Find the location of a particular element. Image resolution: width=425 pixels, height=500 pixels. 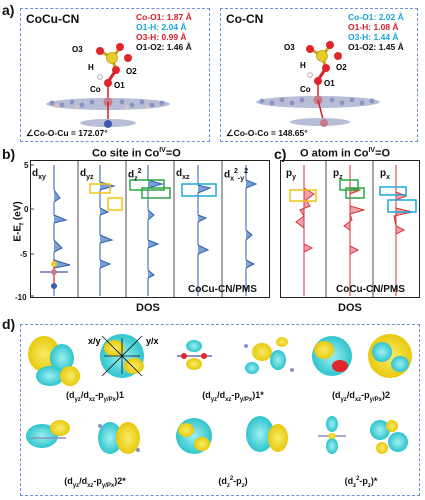

orb-sub: xy is located at coordinates (42, 177).